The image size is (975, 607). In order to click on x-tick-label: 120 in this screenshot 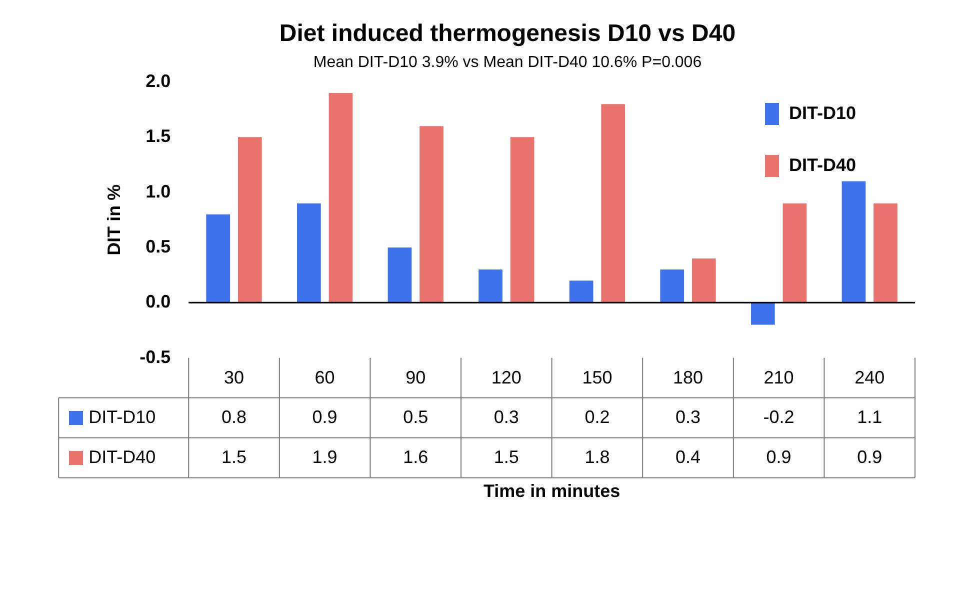, I will do `click(506, 378)`.